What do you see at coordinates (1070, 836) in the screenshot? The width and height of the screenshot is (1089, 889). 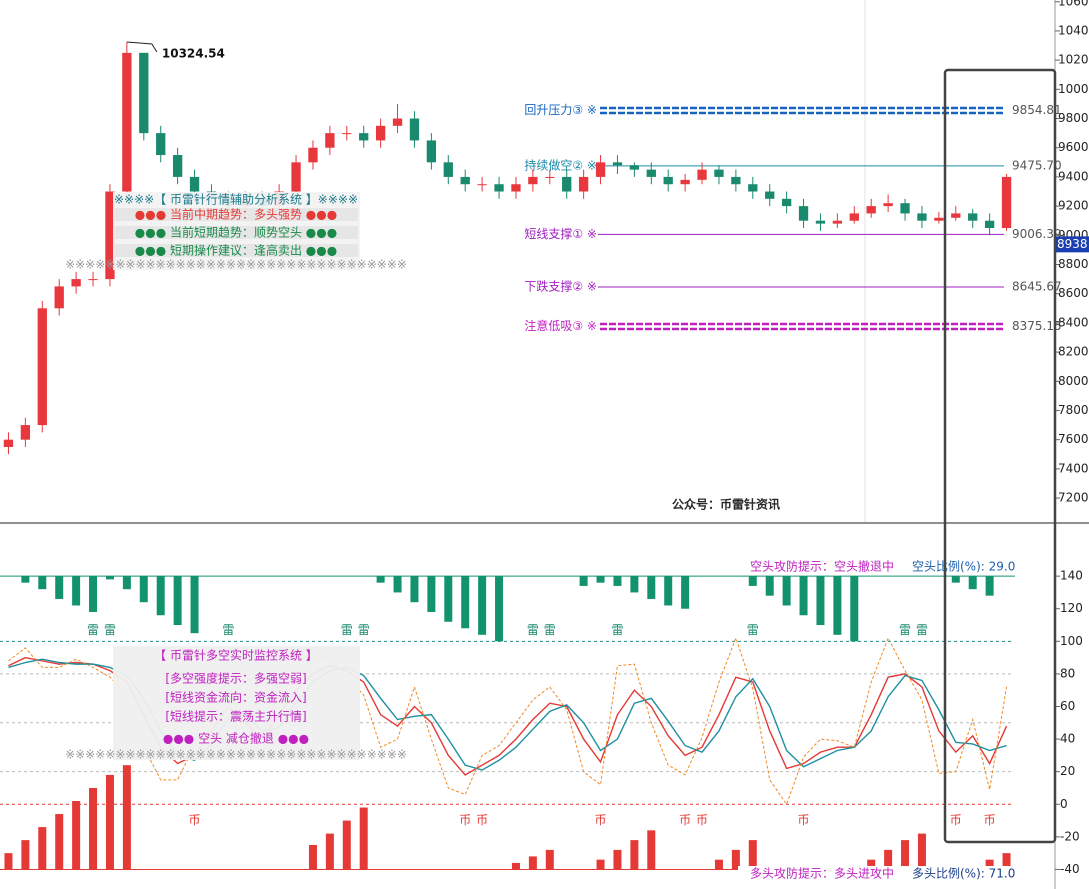 I see `y-tick-label: -20` at bounding box center [1070, 836].